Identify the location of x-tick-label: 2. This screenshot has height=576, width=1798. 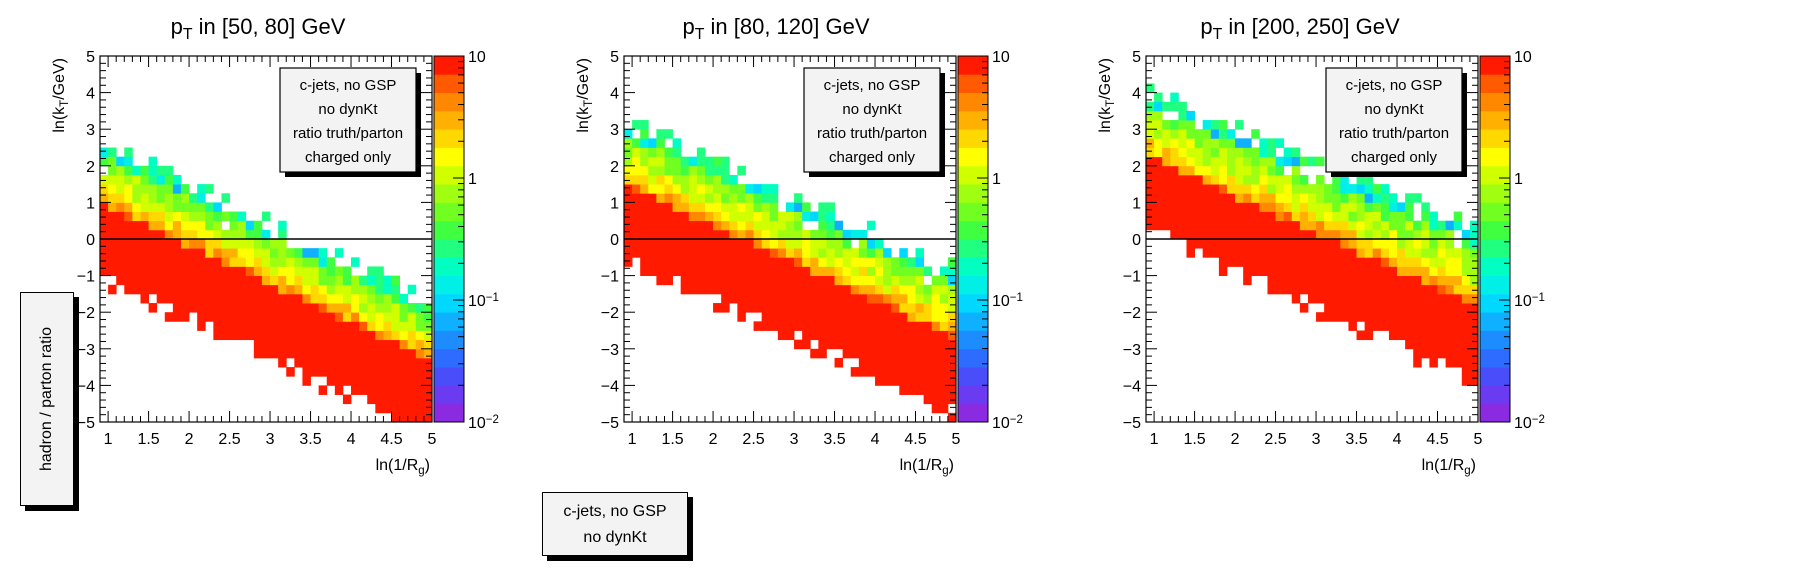
(189, 439).